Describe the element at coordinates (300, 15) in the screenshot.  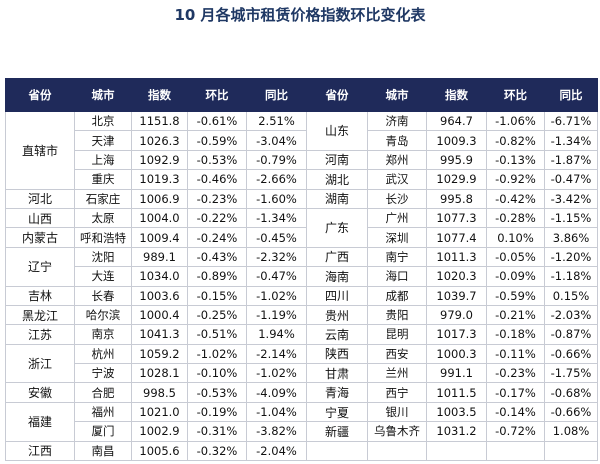
I see `title: 10 月各城市租赁价格指数环比变化表` at that location.